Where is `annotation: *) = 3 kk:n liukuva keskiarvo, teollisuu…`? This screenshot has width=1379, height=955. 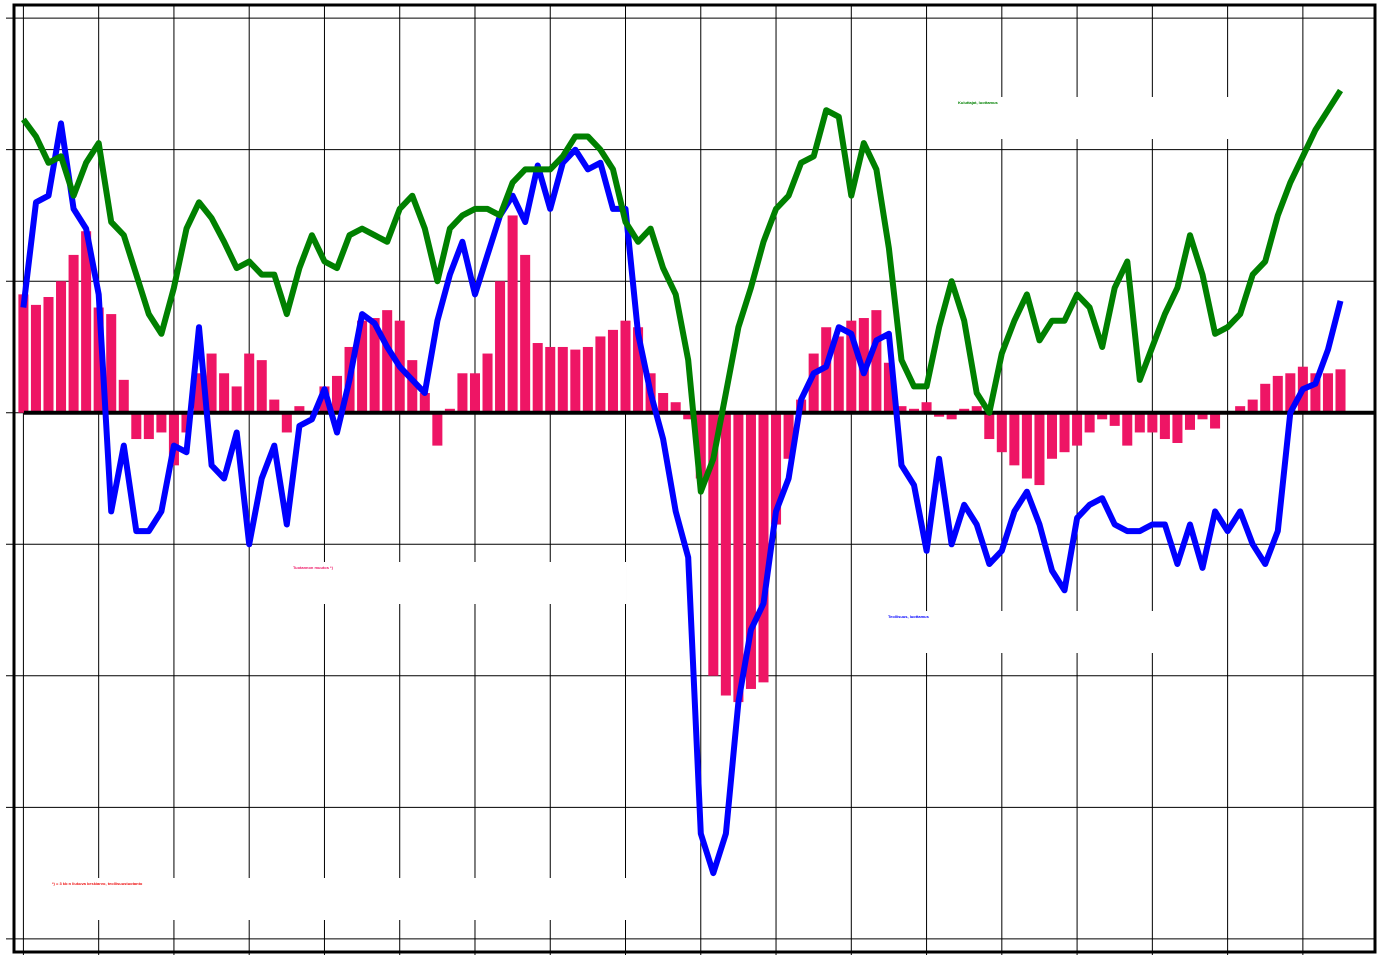 annotation: *) = 3 kk:n liukuva keskiarvo, teollisuu… is located at coordinates (97, 883).